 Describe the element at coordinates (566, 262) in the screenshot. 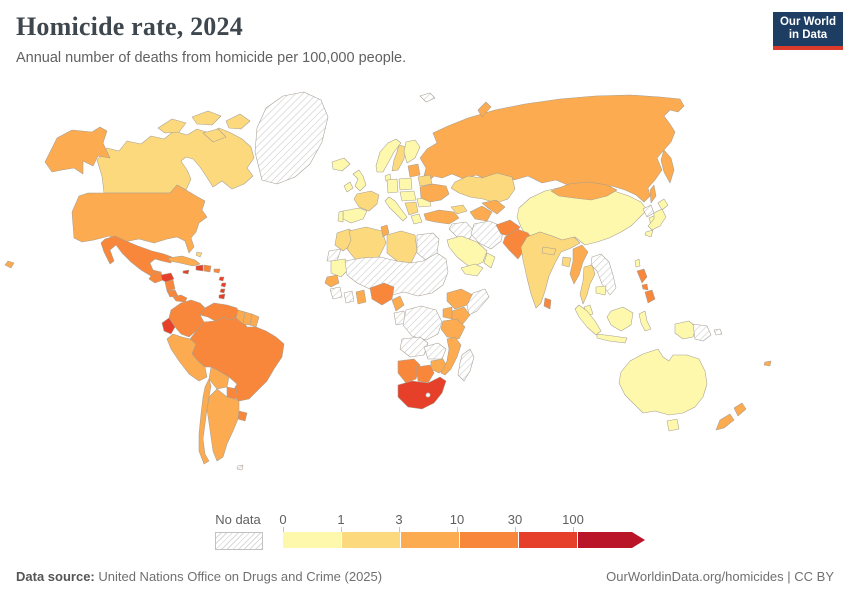

I see `country-bangladesh` at that location.